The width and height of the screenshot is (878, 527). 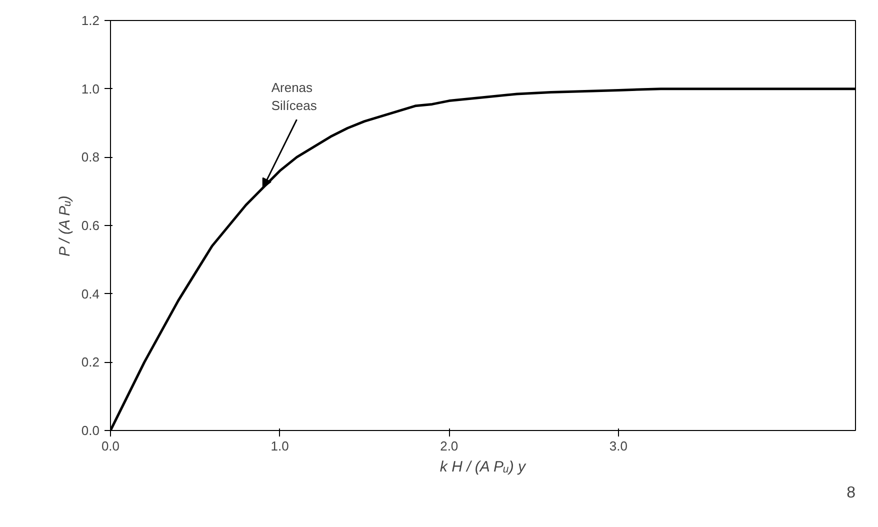 I want to click on x-axis-title: k H / (A Pᵤ) y, so click(x=484, y=467).